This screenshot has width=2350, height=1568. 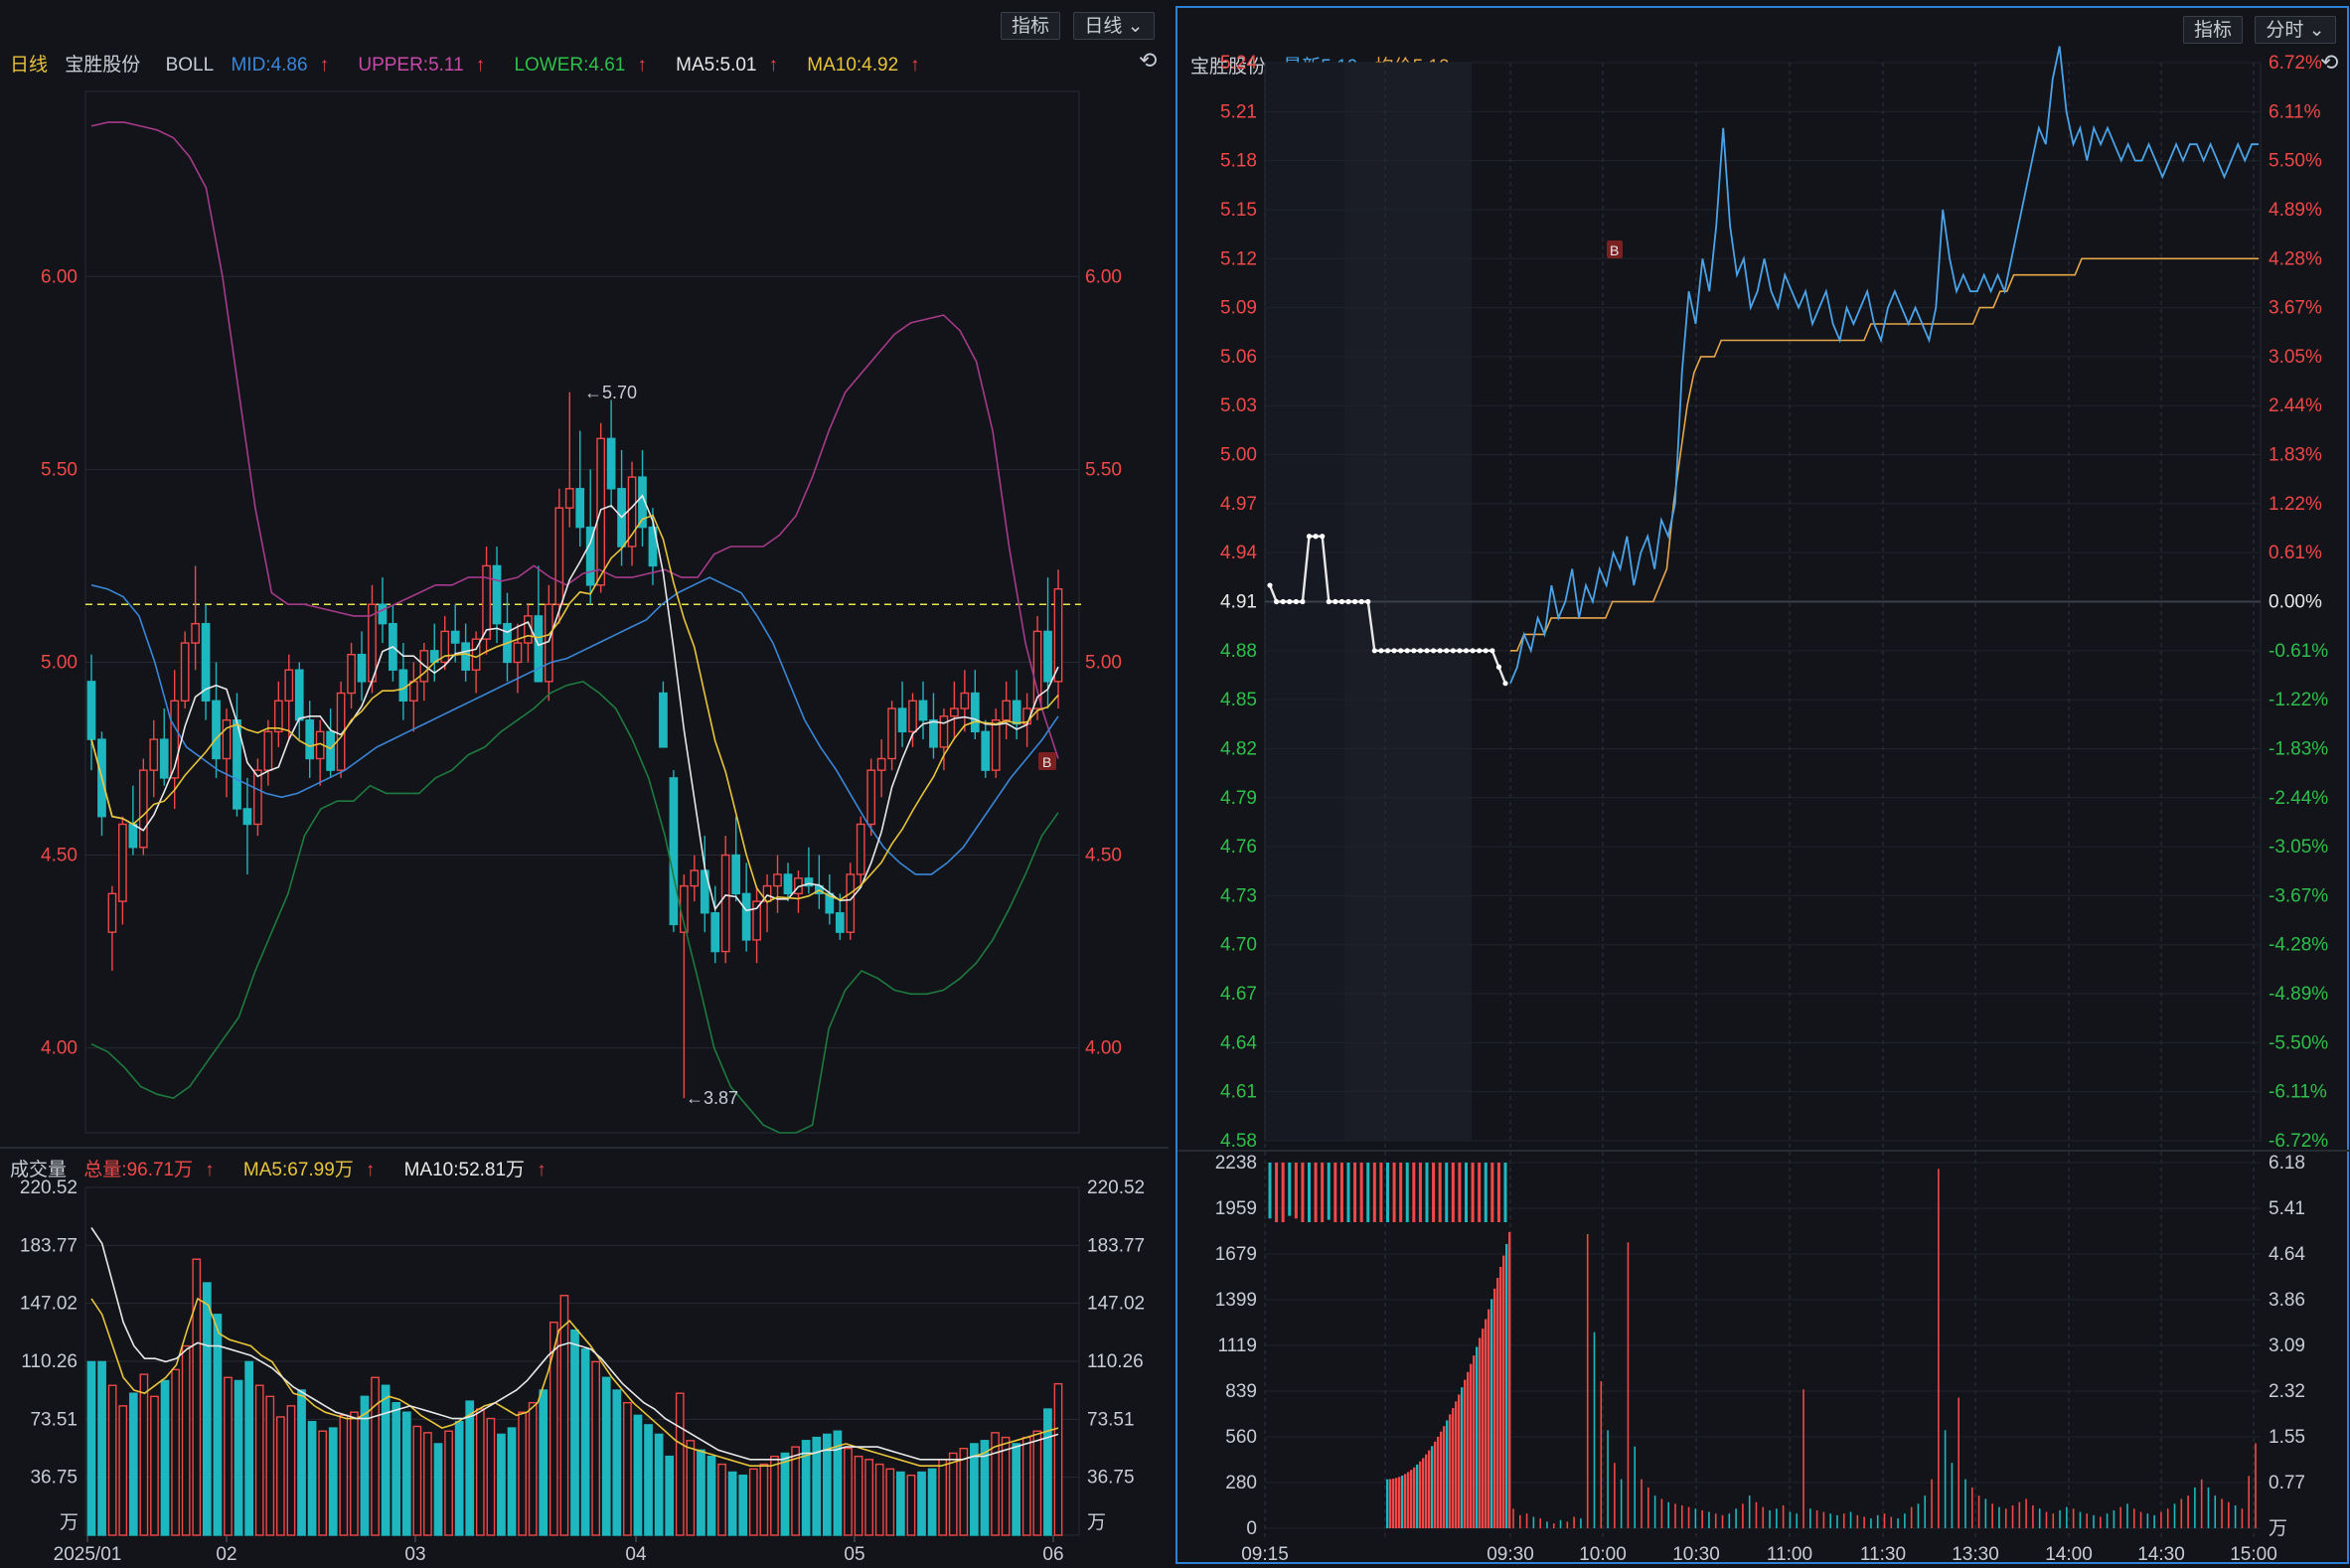 What do you see at coordinates (190, 66) in the screenshot?
I see `legend-indicator: BOLL` at bounding box center [190, 66].